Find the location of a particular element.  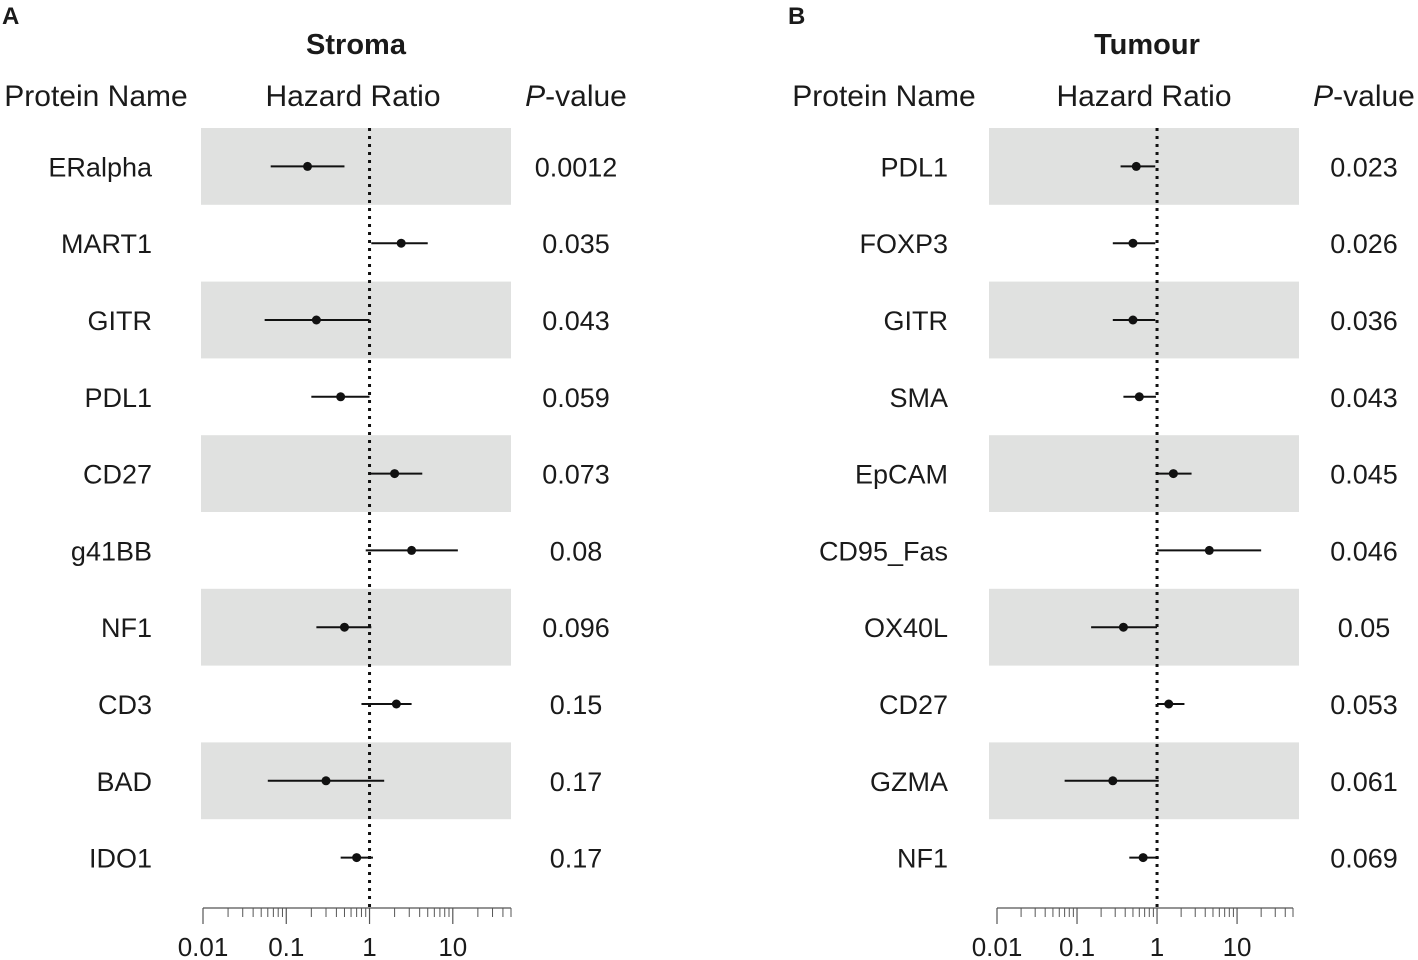

protein-label: ERalpha is located at coordinates (100, 167).